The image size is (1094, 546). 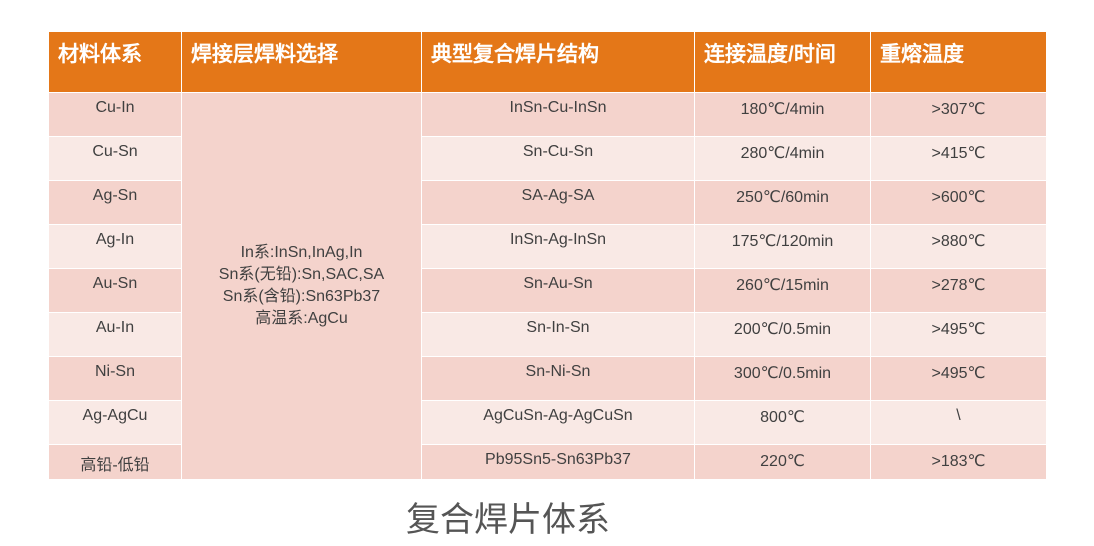 What do you see at coordinates (782, 422) in the screenshot?
I see `cell-joining-temp-time: 800℃` at bounding box center [782, 422].